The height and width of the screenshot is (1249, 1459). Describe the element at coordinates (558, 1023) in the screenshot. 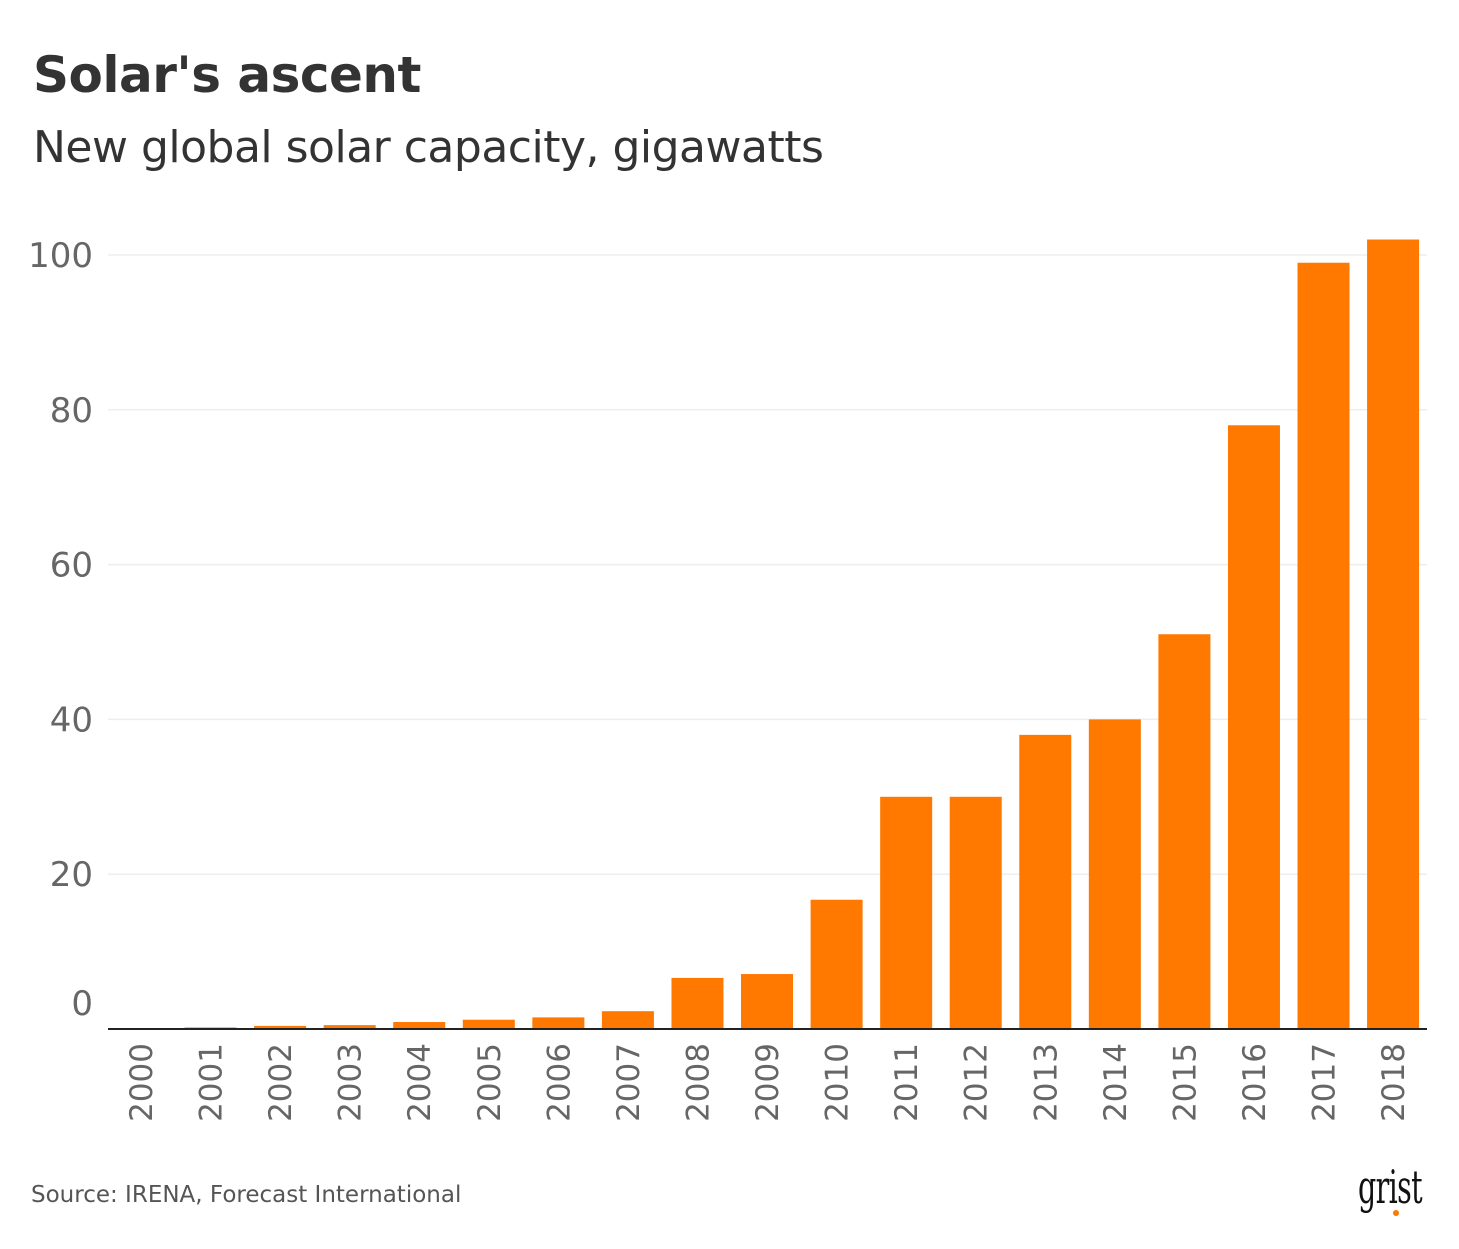

I see `bar-2006` at that location.